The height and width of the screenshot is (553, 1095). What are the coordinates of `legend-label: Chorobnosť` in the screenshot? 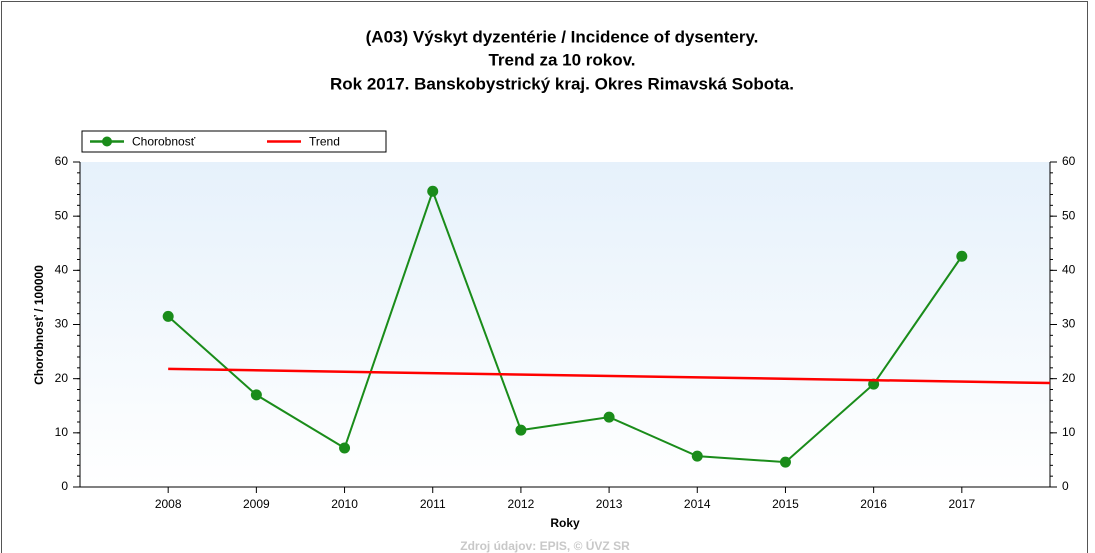 It's located at (164, 142).